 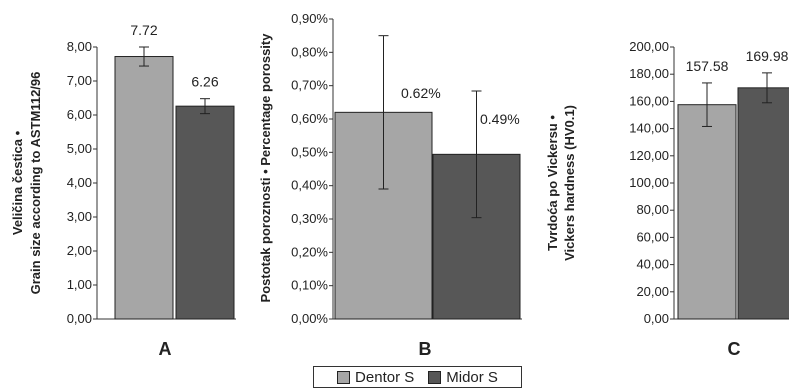 I want to click on legend-item-dentor: Dentor S, so click(x=375, y=377).